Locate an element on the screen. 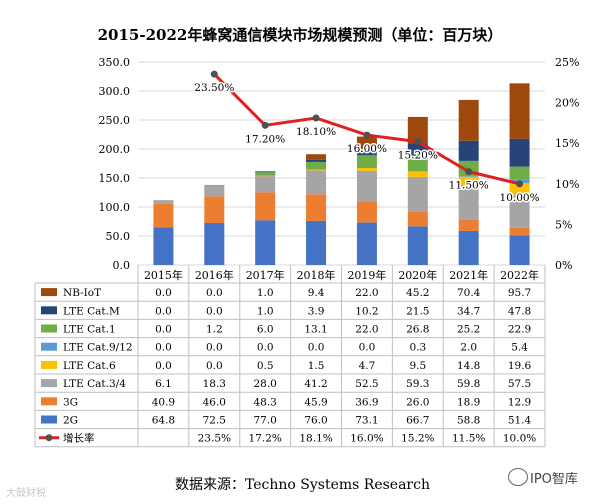 Image resolution: width=605 pixels, height=504 pixels. table-cell: 18.9 is located at coordinates (468, 402).